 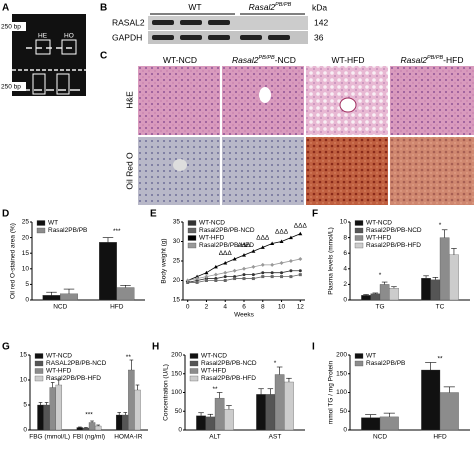 I want to click on legend-label: WT-HFD, so click(x=212, y=238).